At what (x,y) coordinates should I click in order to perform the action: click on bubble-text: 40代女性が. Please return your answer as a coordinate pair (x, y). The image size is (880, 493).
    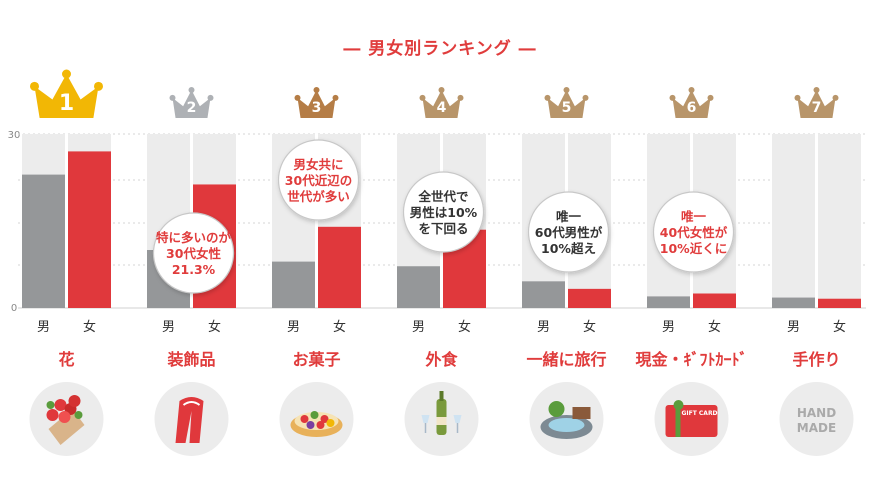
    Looking at the image, I should click on (694, 232).